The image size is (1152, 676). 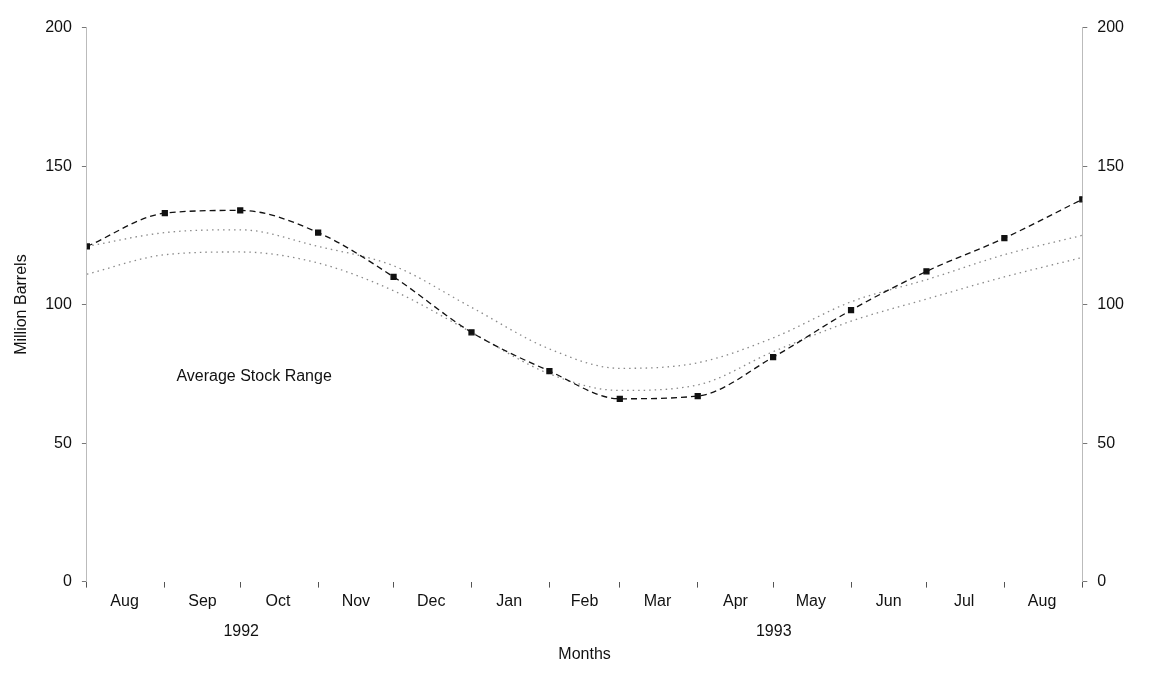 What do you see at coordinates (202, 600) in the screenshot?
I see `x-tick-label: Sep` at bounding box center [202, 600].